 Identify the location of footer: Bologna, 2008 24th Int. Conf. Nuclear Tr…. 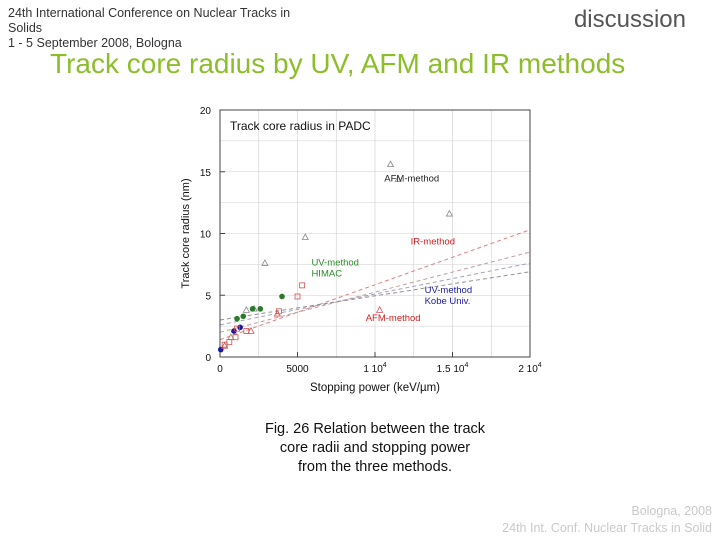
(607, 520).